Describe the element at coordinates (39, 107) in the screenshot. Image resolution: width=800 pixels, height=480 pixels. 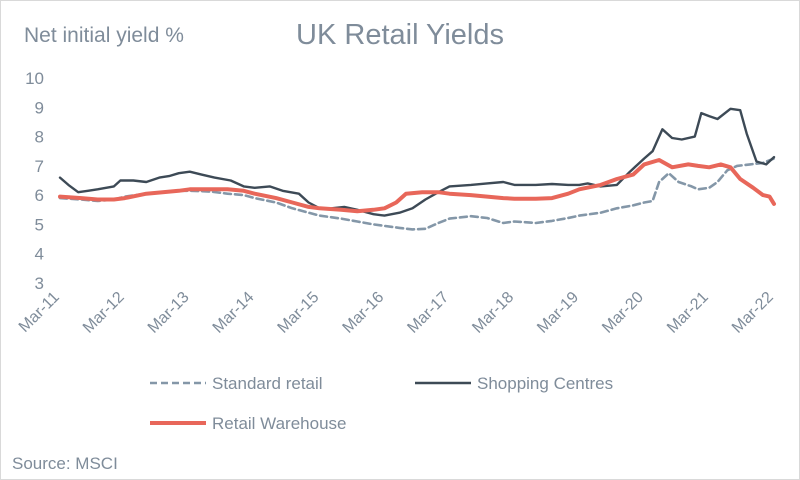
I see `y-tick-label: 9` at that location.